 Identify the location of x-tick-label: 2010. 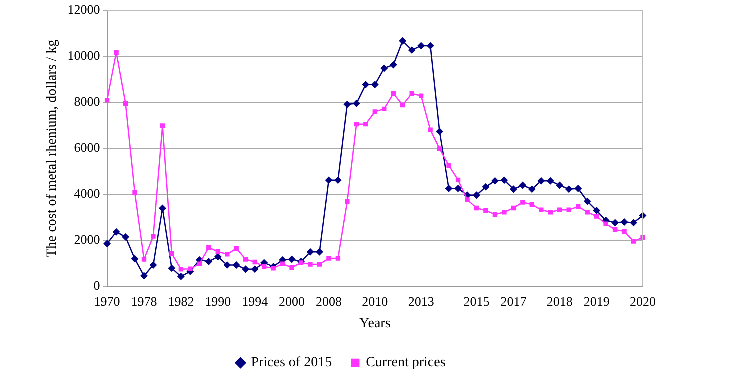
(375, 301).